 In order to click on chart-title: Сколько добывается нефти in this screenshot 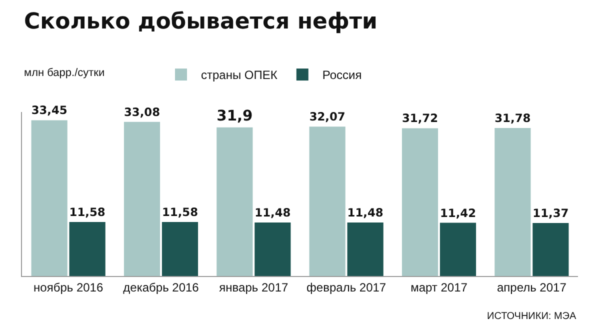, I will do `click(201, 22)`.